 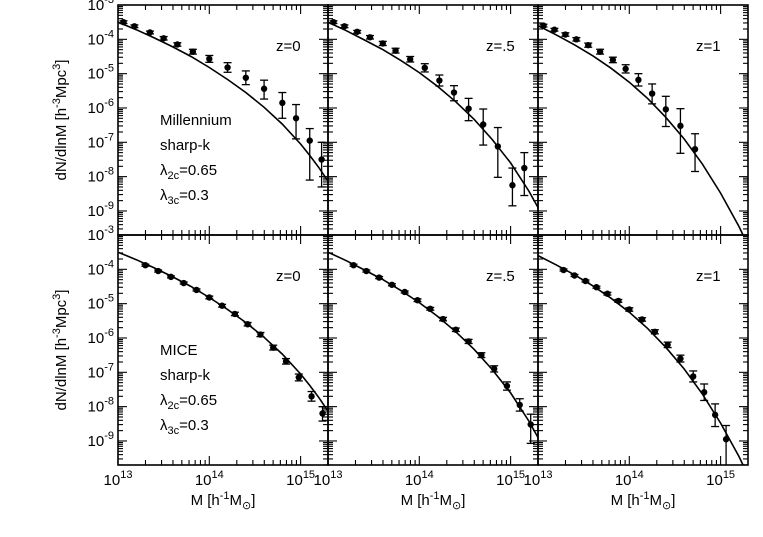 What do you see at coordinates (209, 479) in the screenshot?
I see `x-tick-label: 1014` at bounding box center [209, 479].